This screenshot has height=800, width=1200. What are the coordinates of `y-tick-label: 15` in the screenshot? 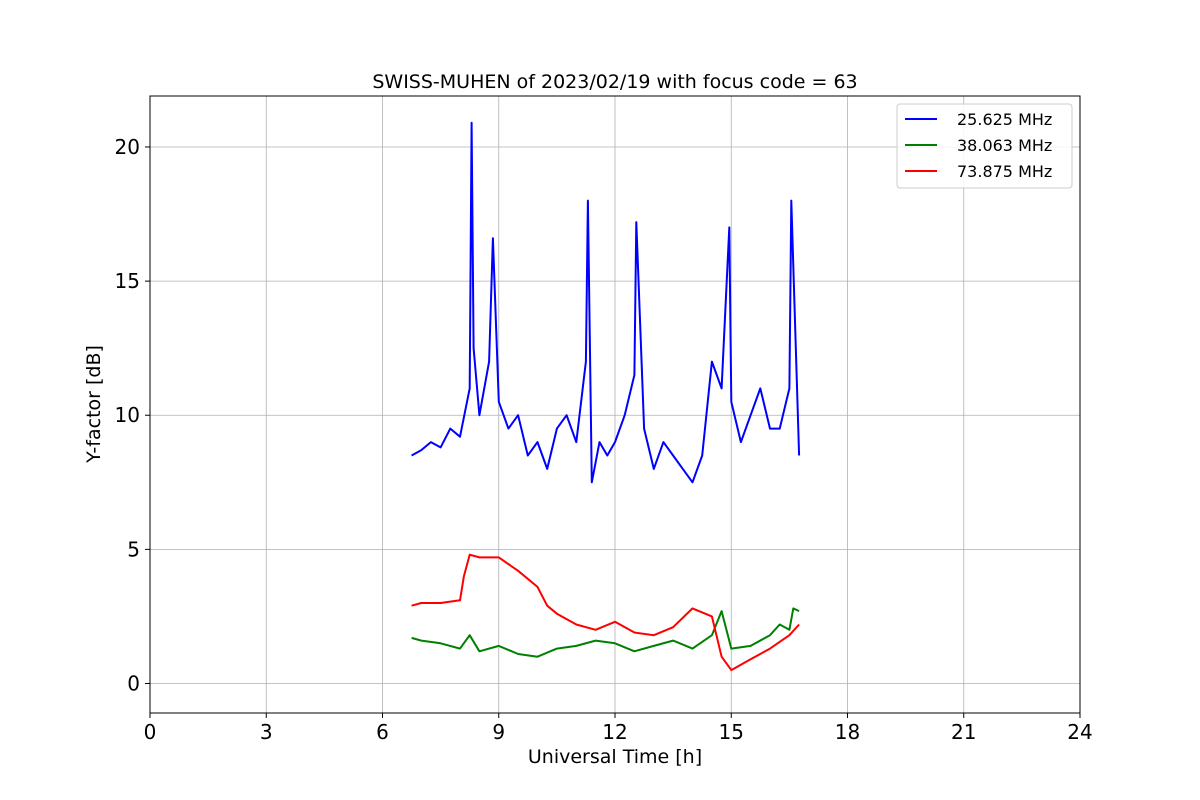 It's located at (127, 281).